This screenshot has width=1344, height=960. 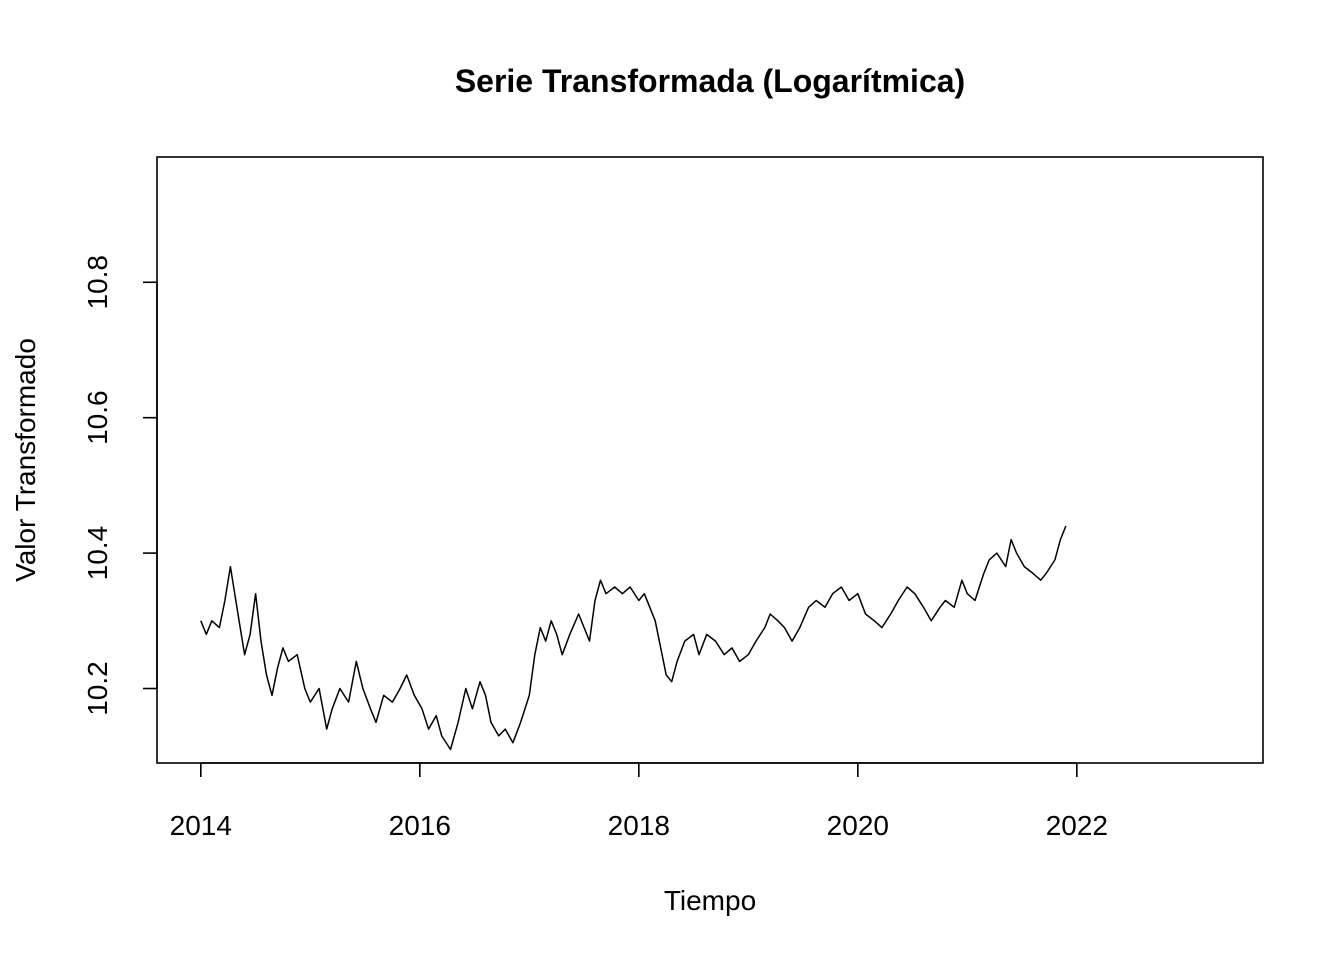 I want to click on y-tick-label: 10.4, so click(x=97, y=553).